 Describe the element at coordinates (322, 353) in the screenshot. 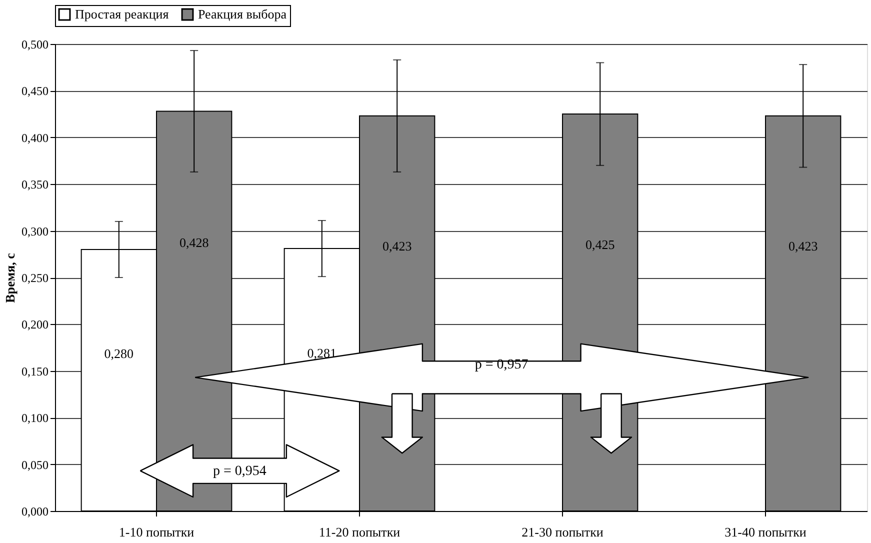

I see `data-label: 0,281` at that location.